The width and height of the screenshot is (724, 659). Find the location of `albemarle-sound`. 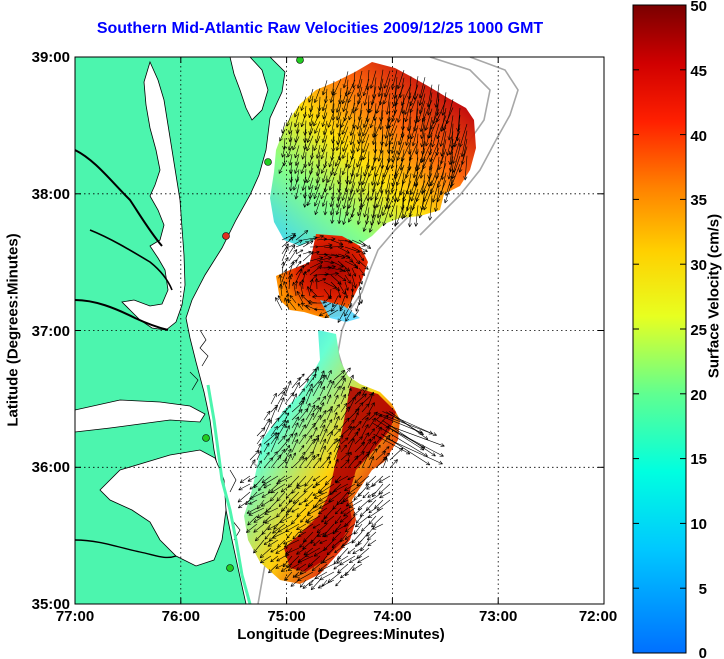

albemarle-sound is located at coordinates (140, 416).